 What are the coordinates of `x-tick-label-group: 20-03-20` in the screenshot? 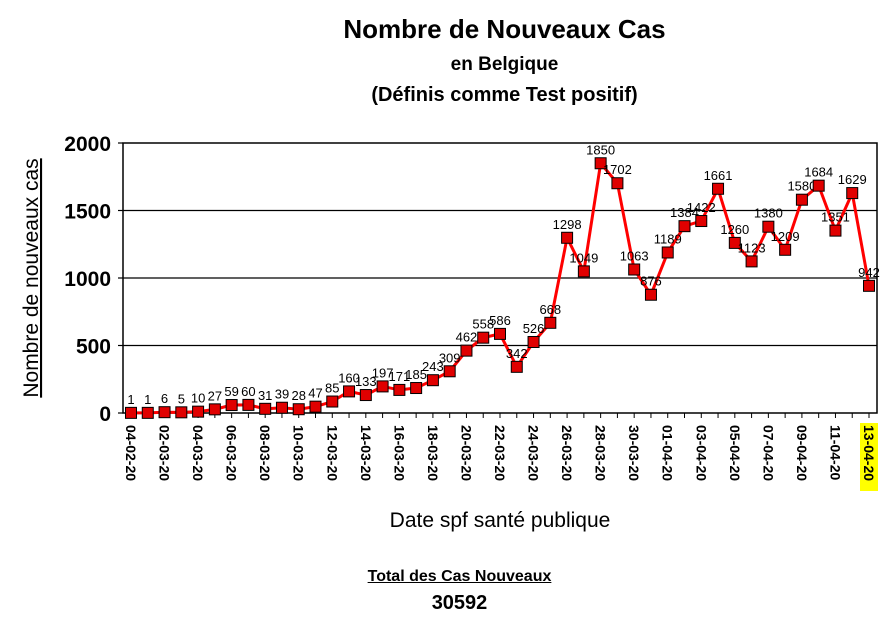 It's located at (466, 453).